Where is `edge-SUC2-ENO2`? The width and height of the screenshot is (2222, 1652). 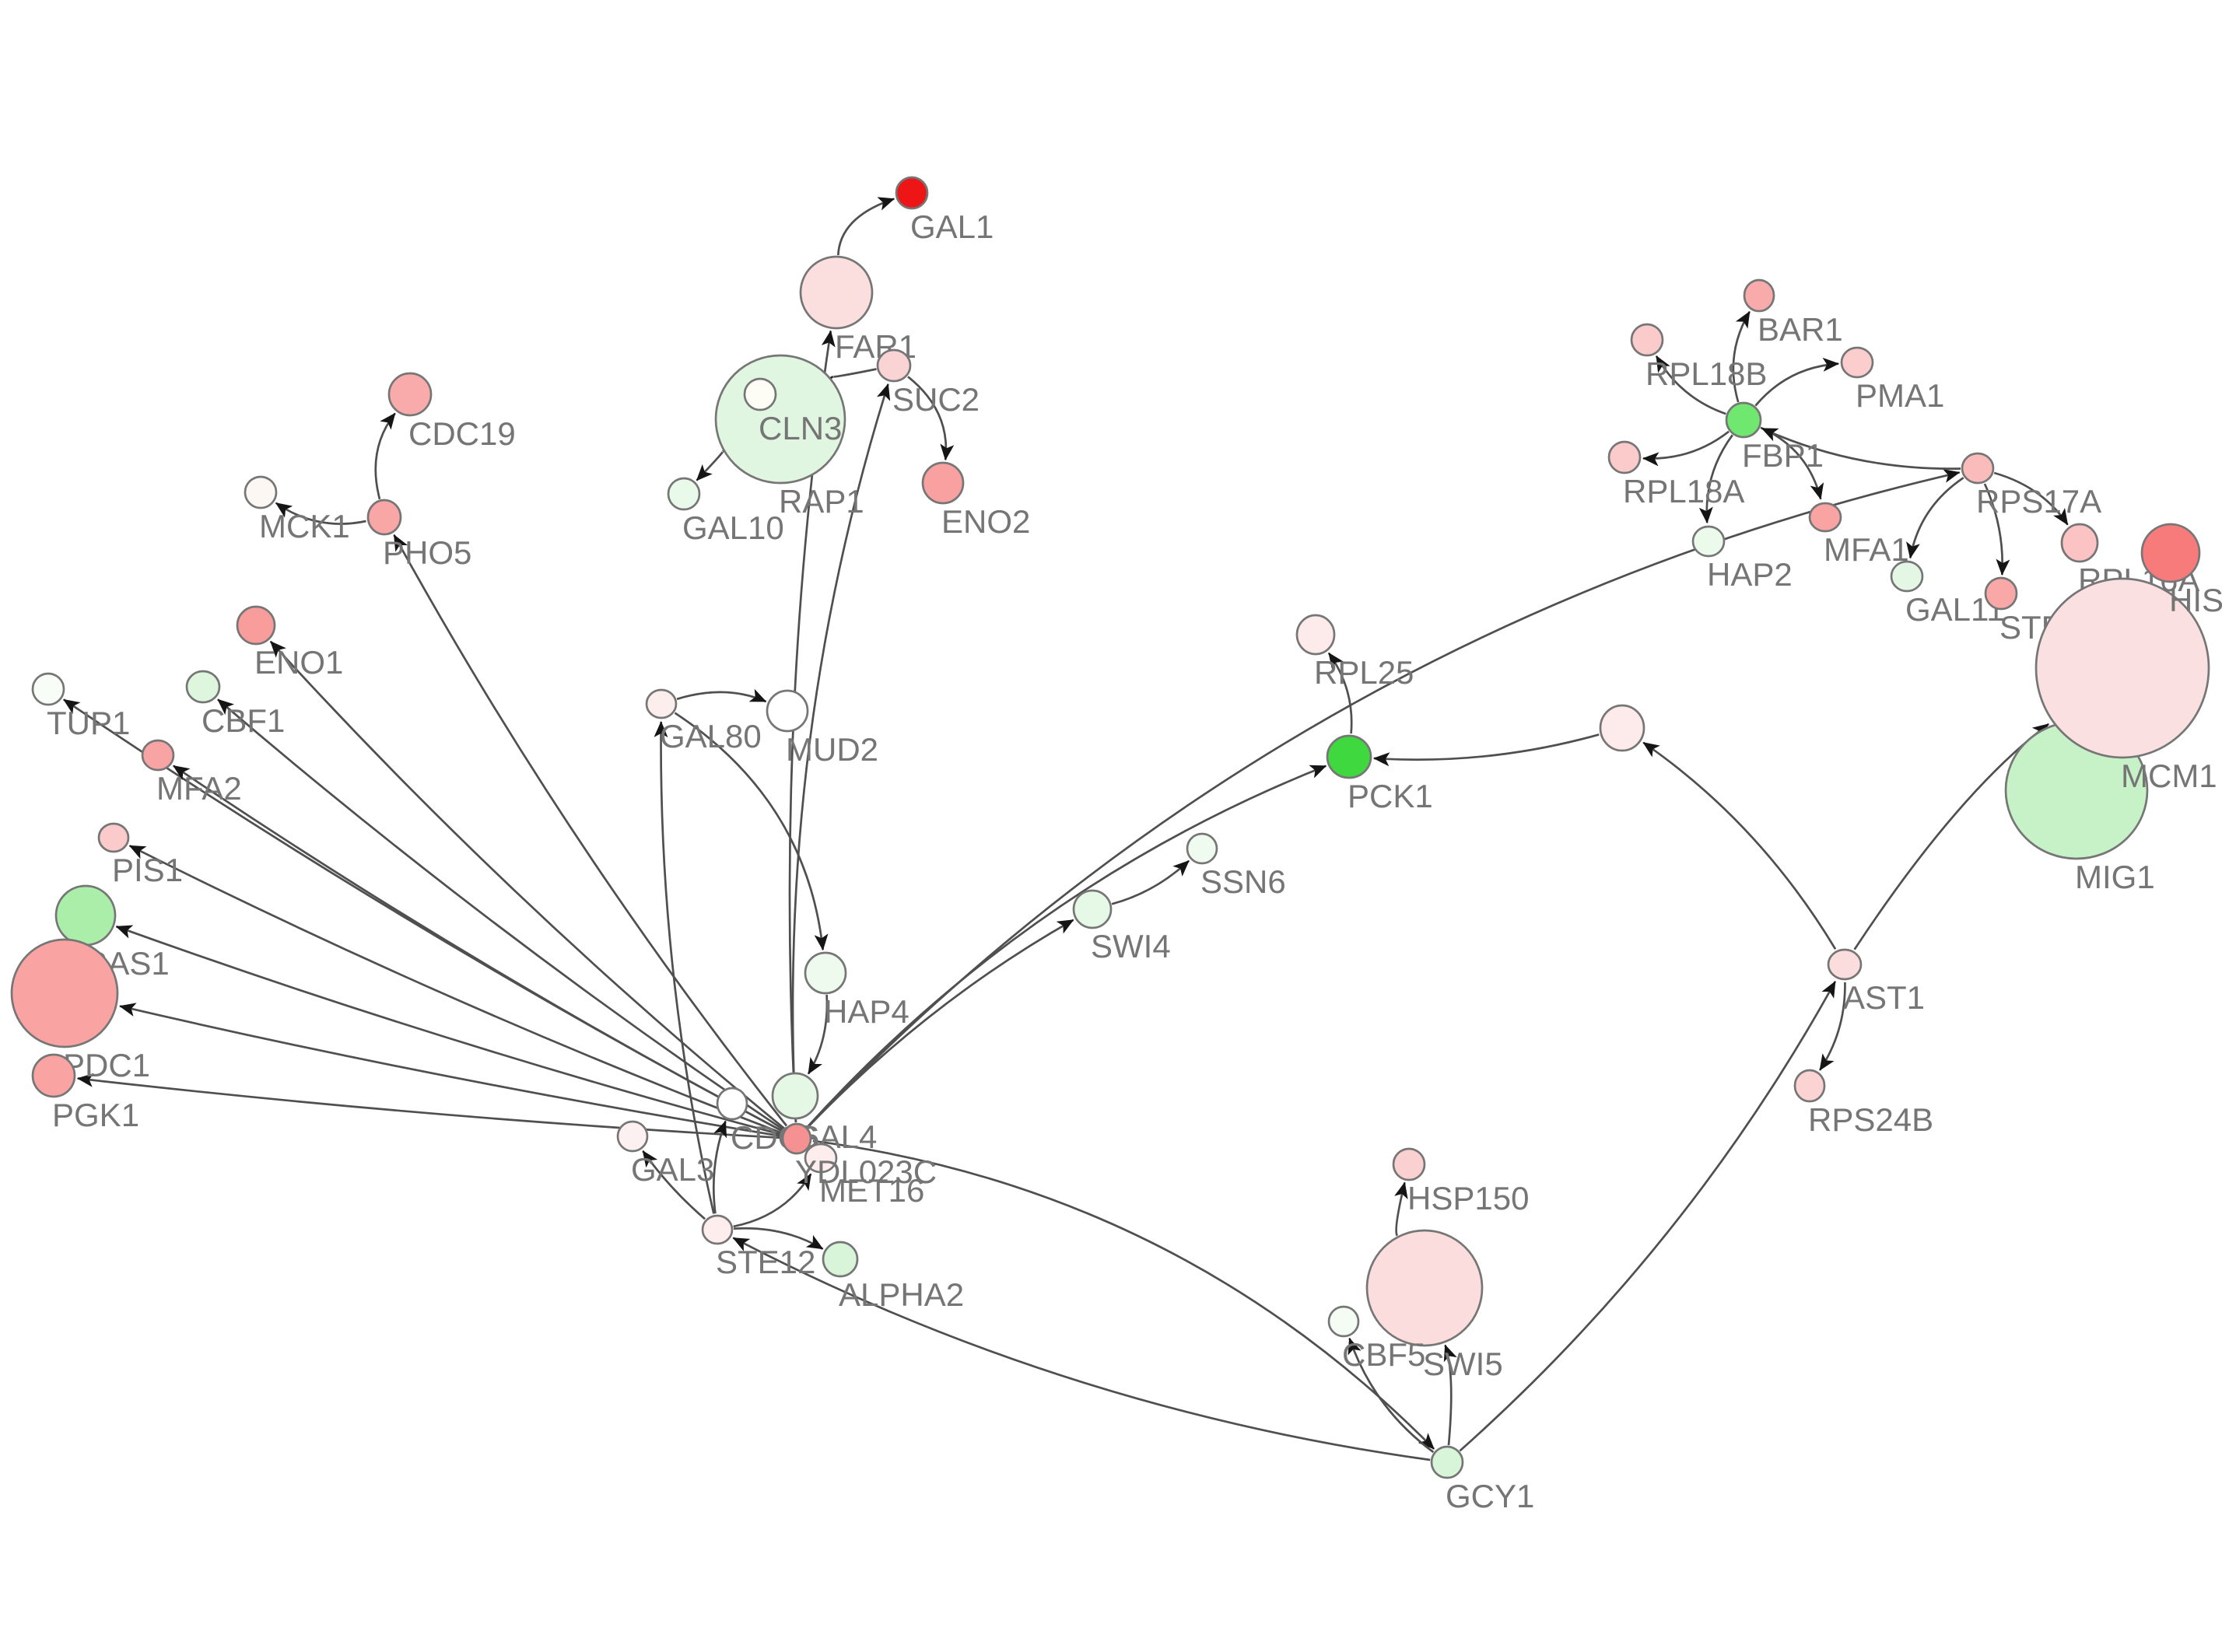 edge-SUC2-ENO2 is located at coordinates (931, 418).